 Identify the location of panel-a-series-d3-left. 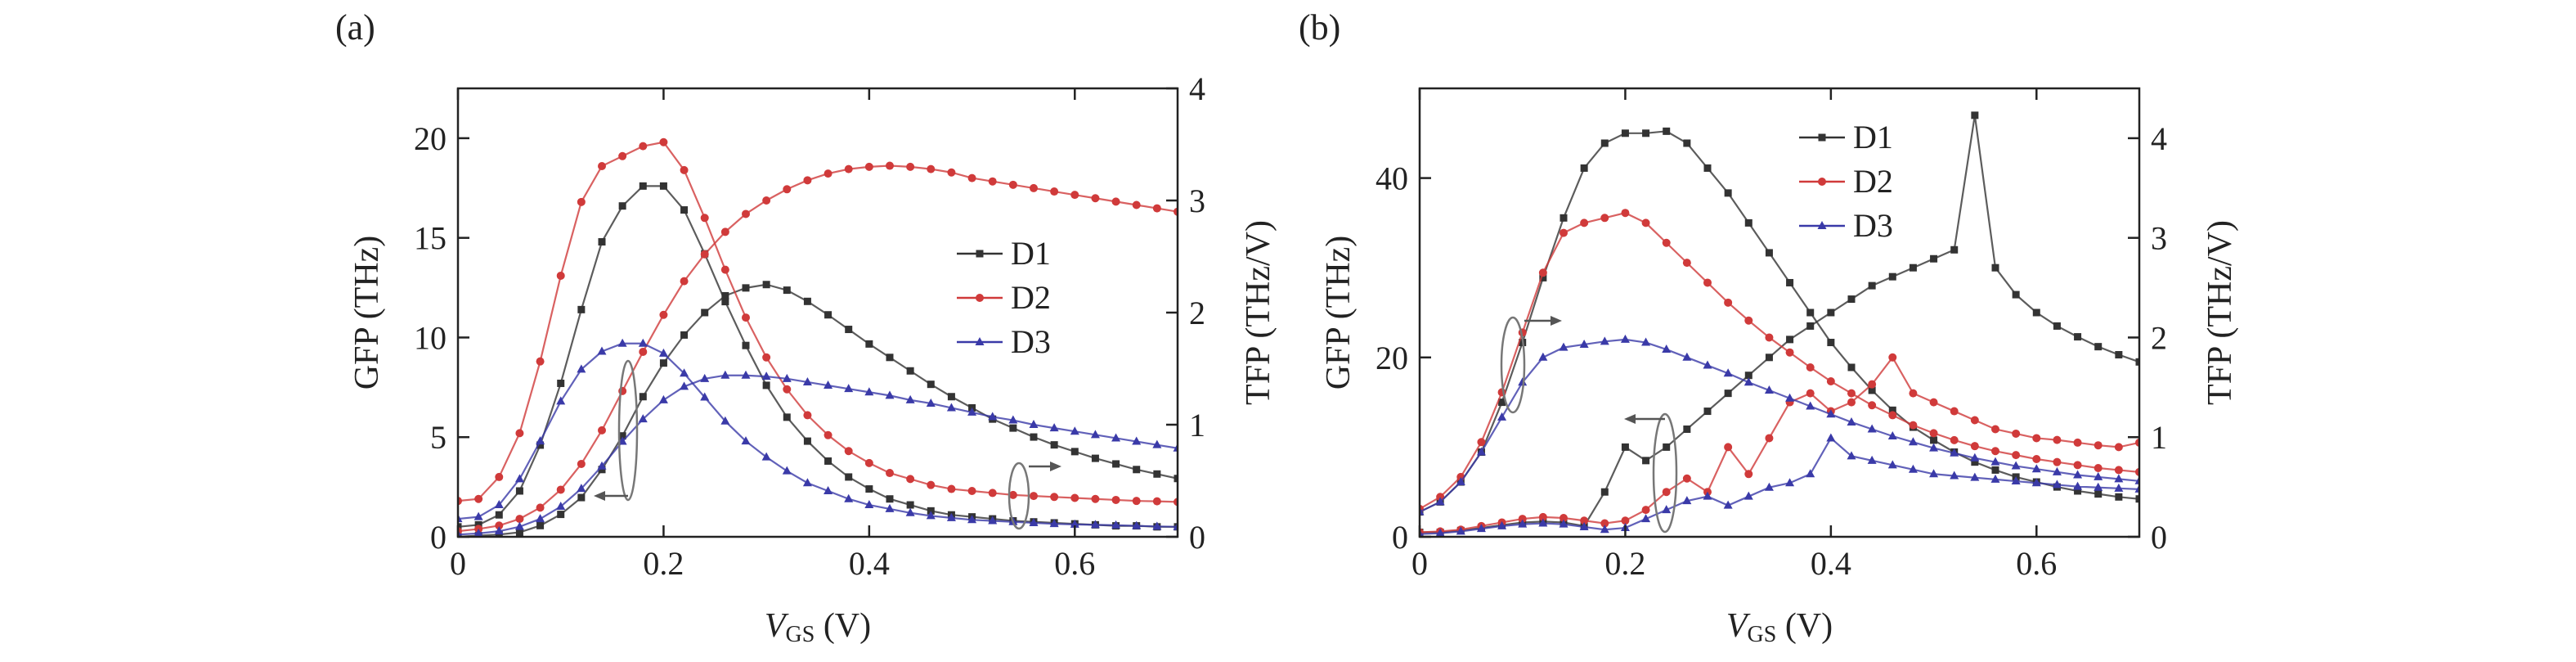
(818, 434).